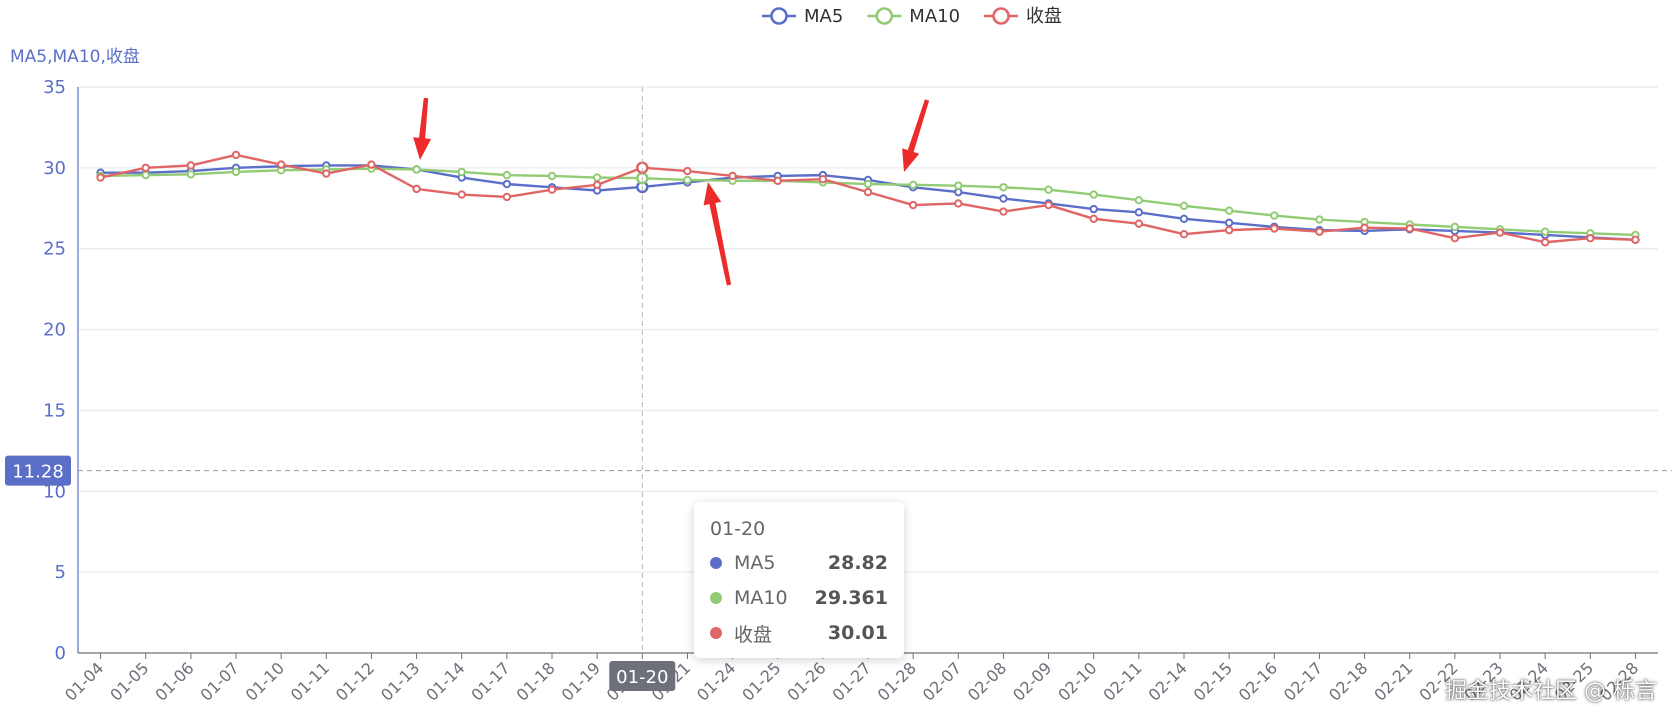  I want to click on tooltip-value-ma10: 29.361, so click(851, 598).